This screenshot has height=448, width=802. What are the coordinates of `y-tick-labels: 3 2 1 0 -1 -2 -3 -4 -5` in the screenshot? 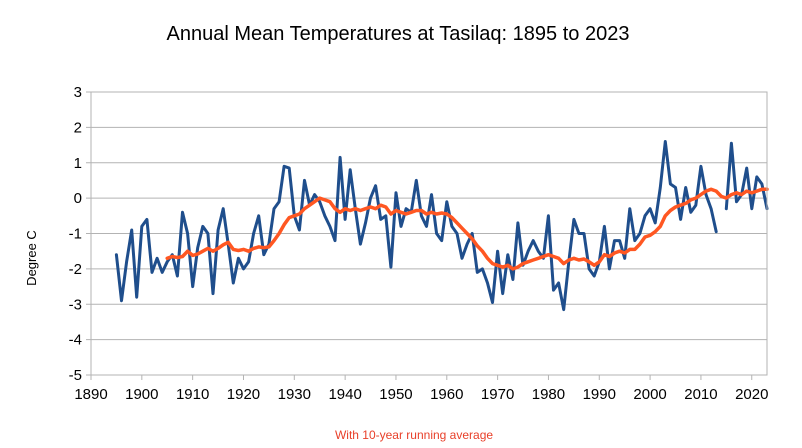 It's located at (75, 234).